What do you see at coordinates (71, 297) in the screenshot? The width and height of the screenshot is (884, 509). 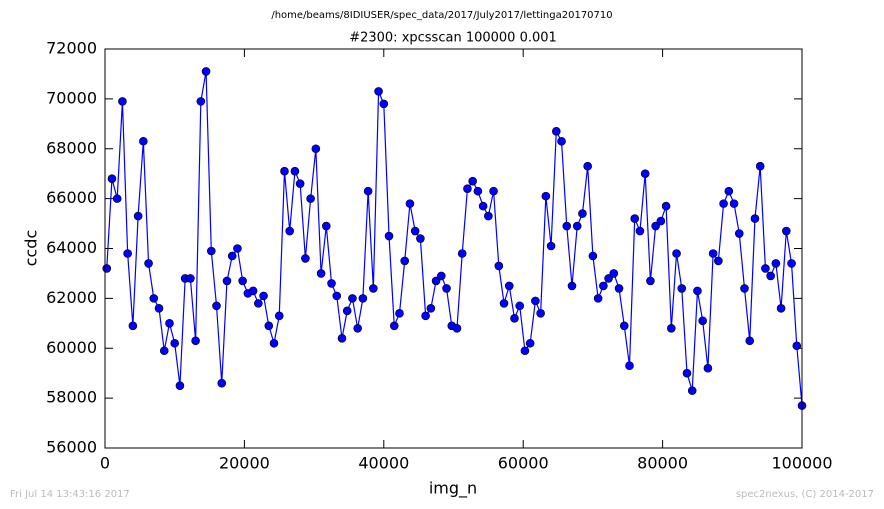 I see `y-tick-label: 62000` at bounding box center [71, 297].